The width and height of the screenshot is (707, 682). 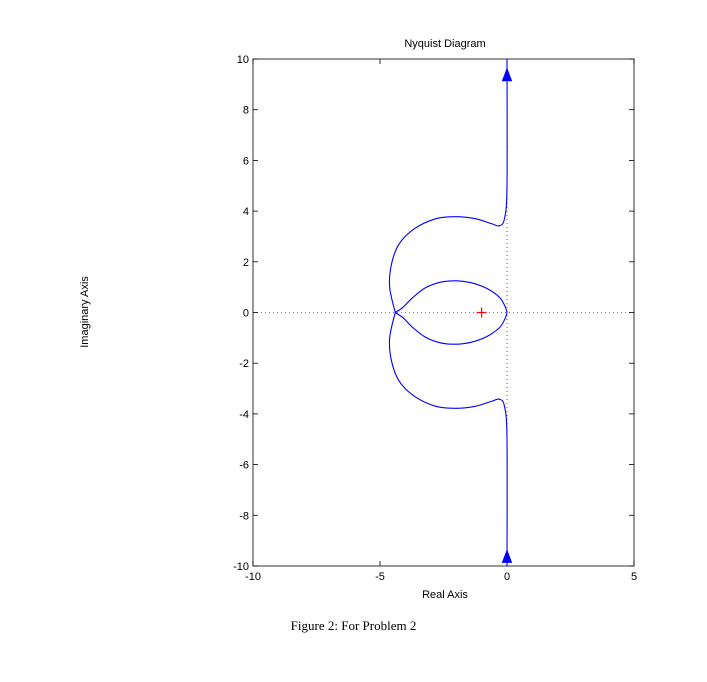 What do you see at coordinates (253, 577) in the screenshot?
I see `x-tick-label: -10` at bounding box center [253, 577].